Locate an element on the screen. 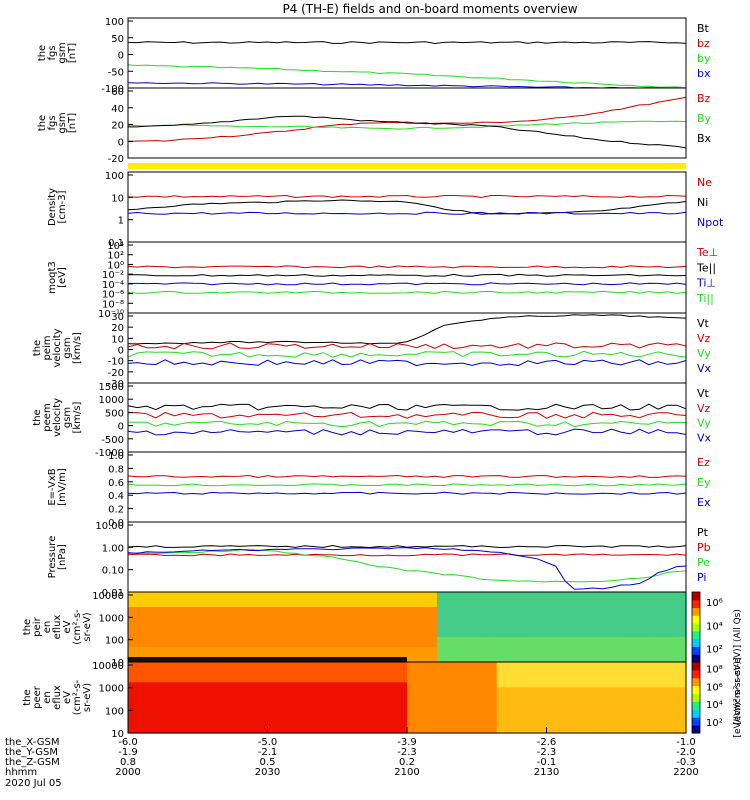  legend-bt: Bt is located at coordinates (703, 28).